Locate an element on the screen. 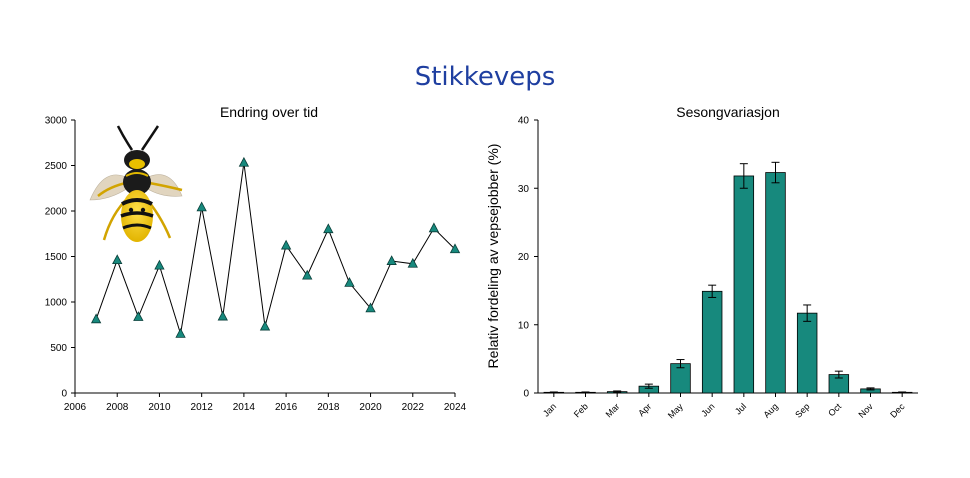 This screenshot has height=478, width=970. series-line is located at coordinates (275, 248).